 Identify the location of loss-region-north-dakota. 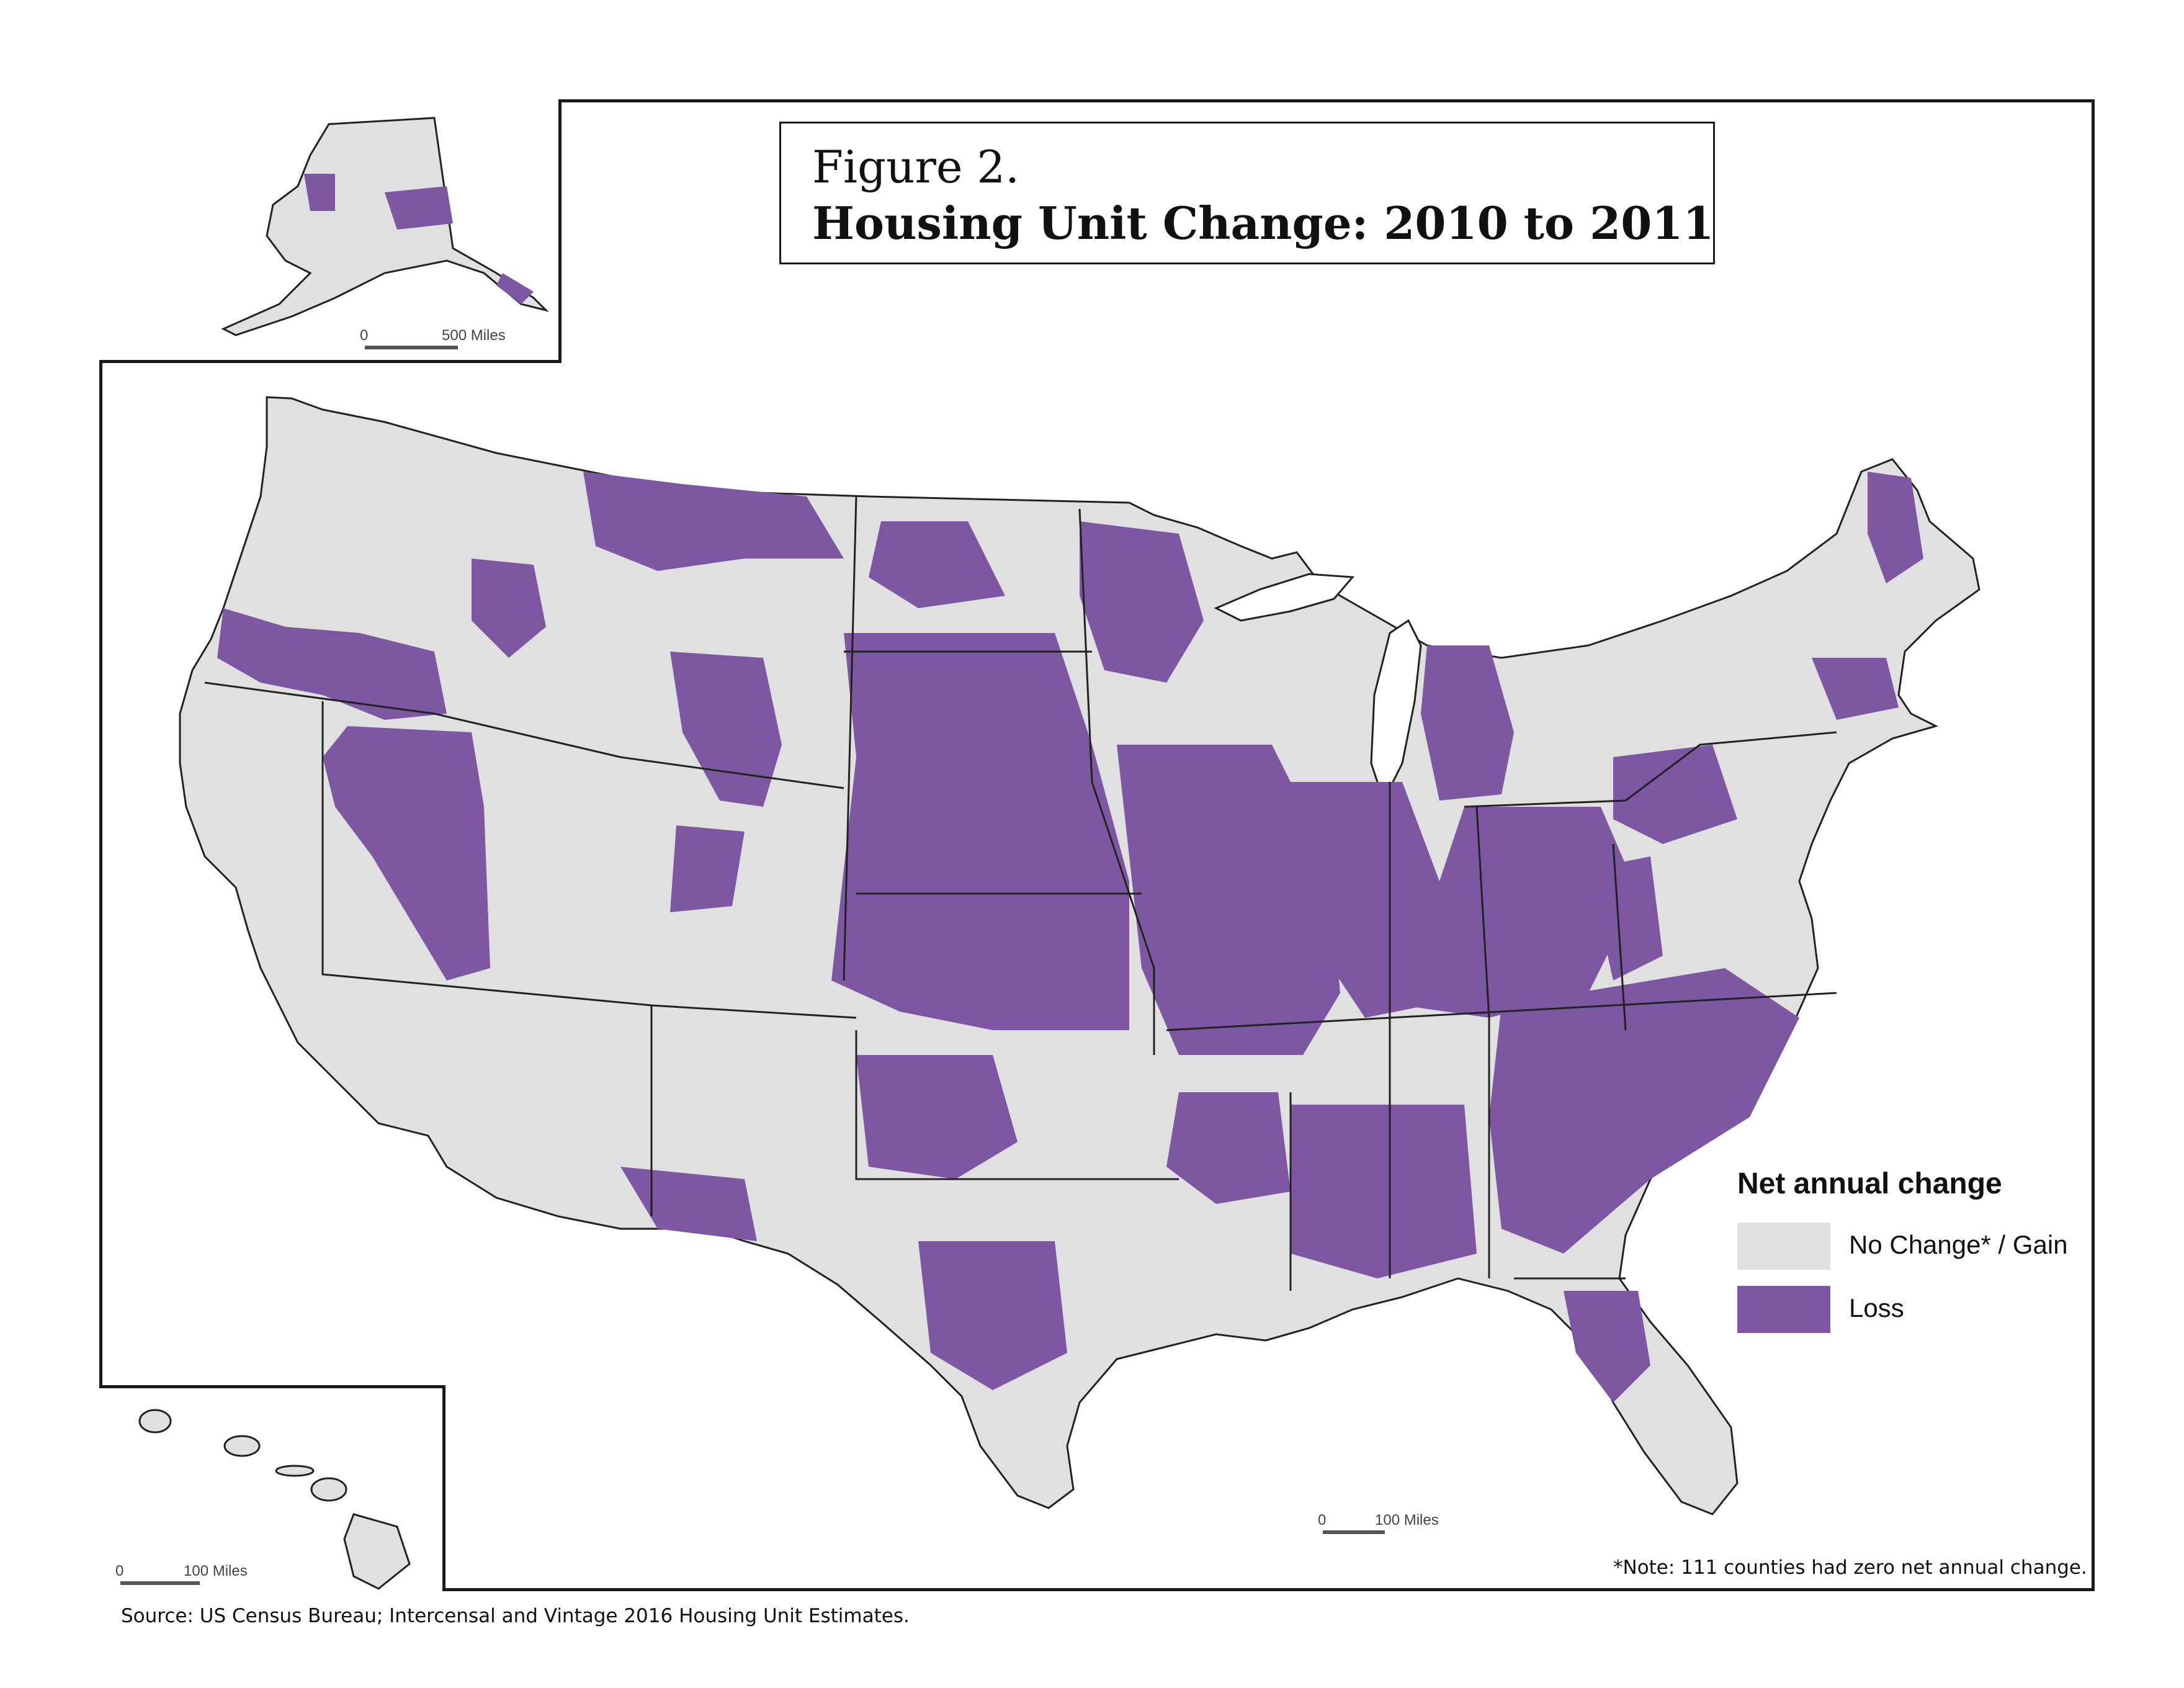
(937, 564).